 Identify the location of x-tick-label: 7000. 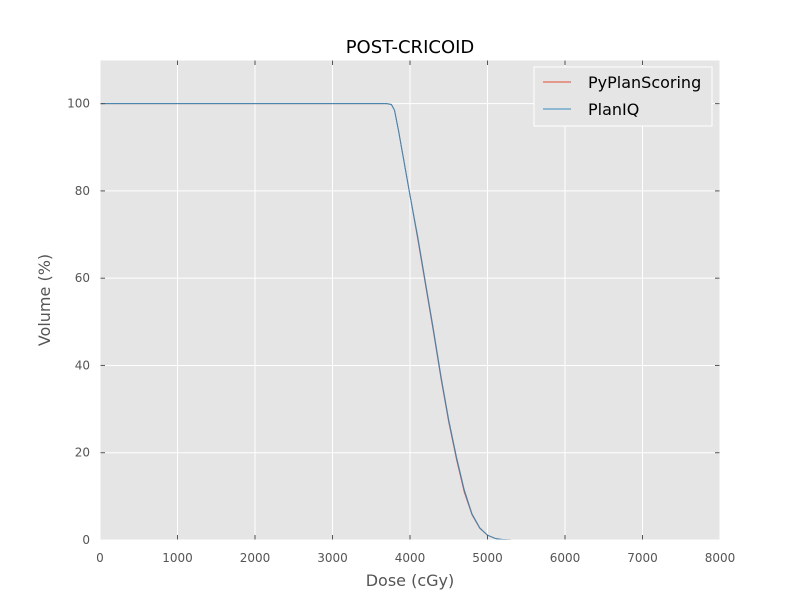
(642, 558).